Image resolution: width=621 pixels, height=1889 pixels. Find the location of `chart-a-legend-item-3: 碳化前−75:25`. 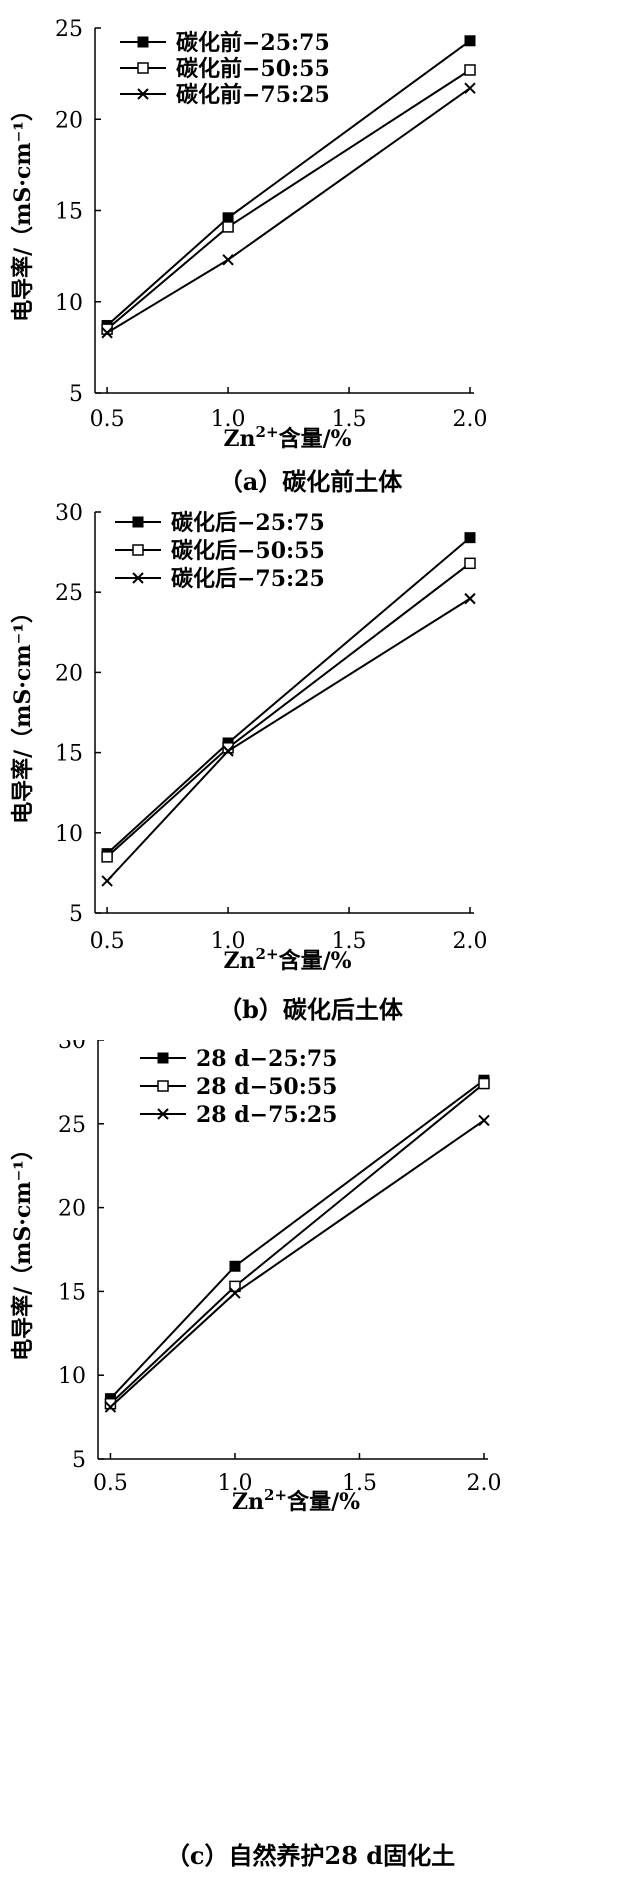

chart-a-legend-item-3: 碳化前−75:25 is located at coordinates (225, 95).